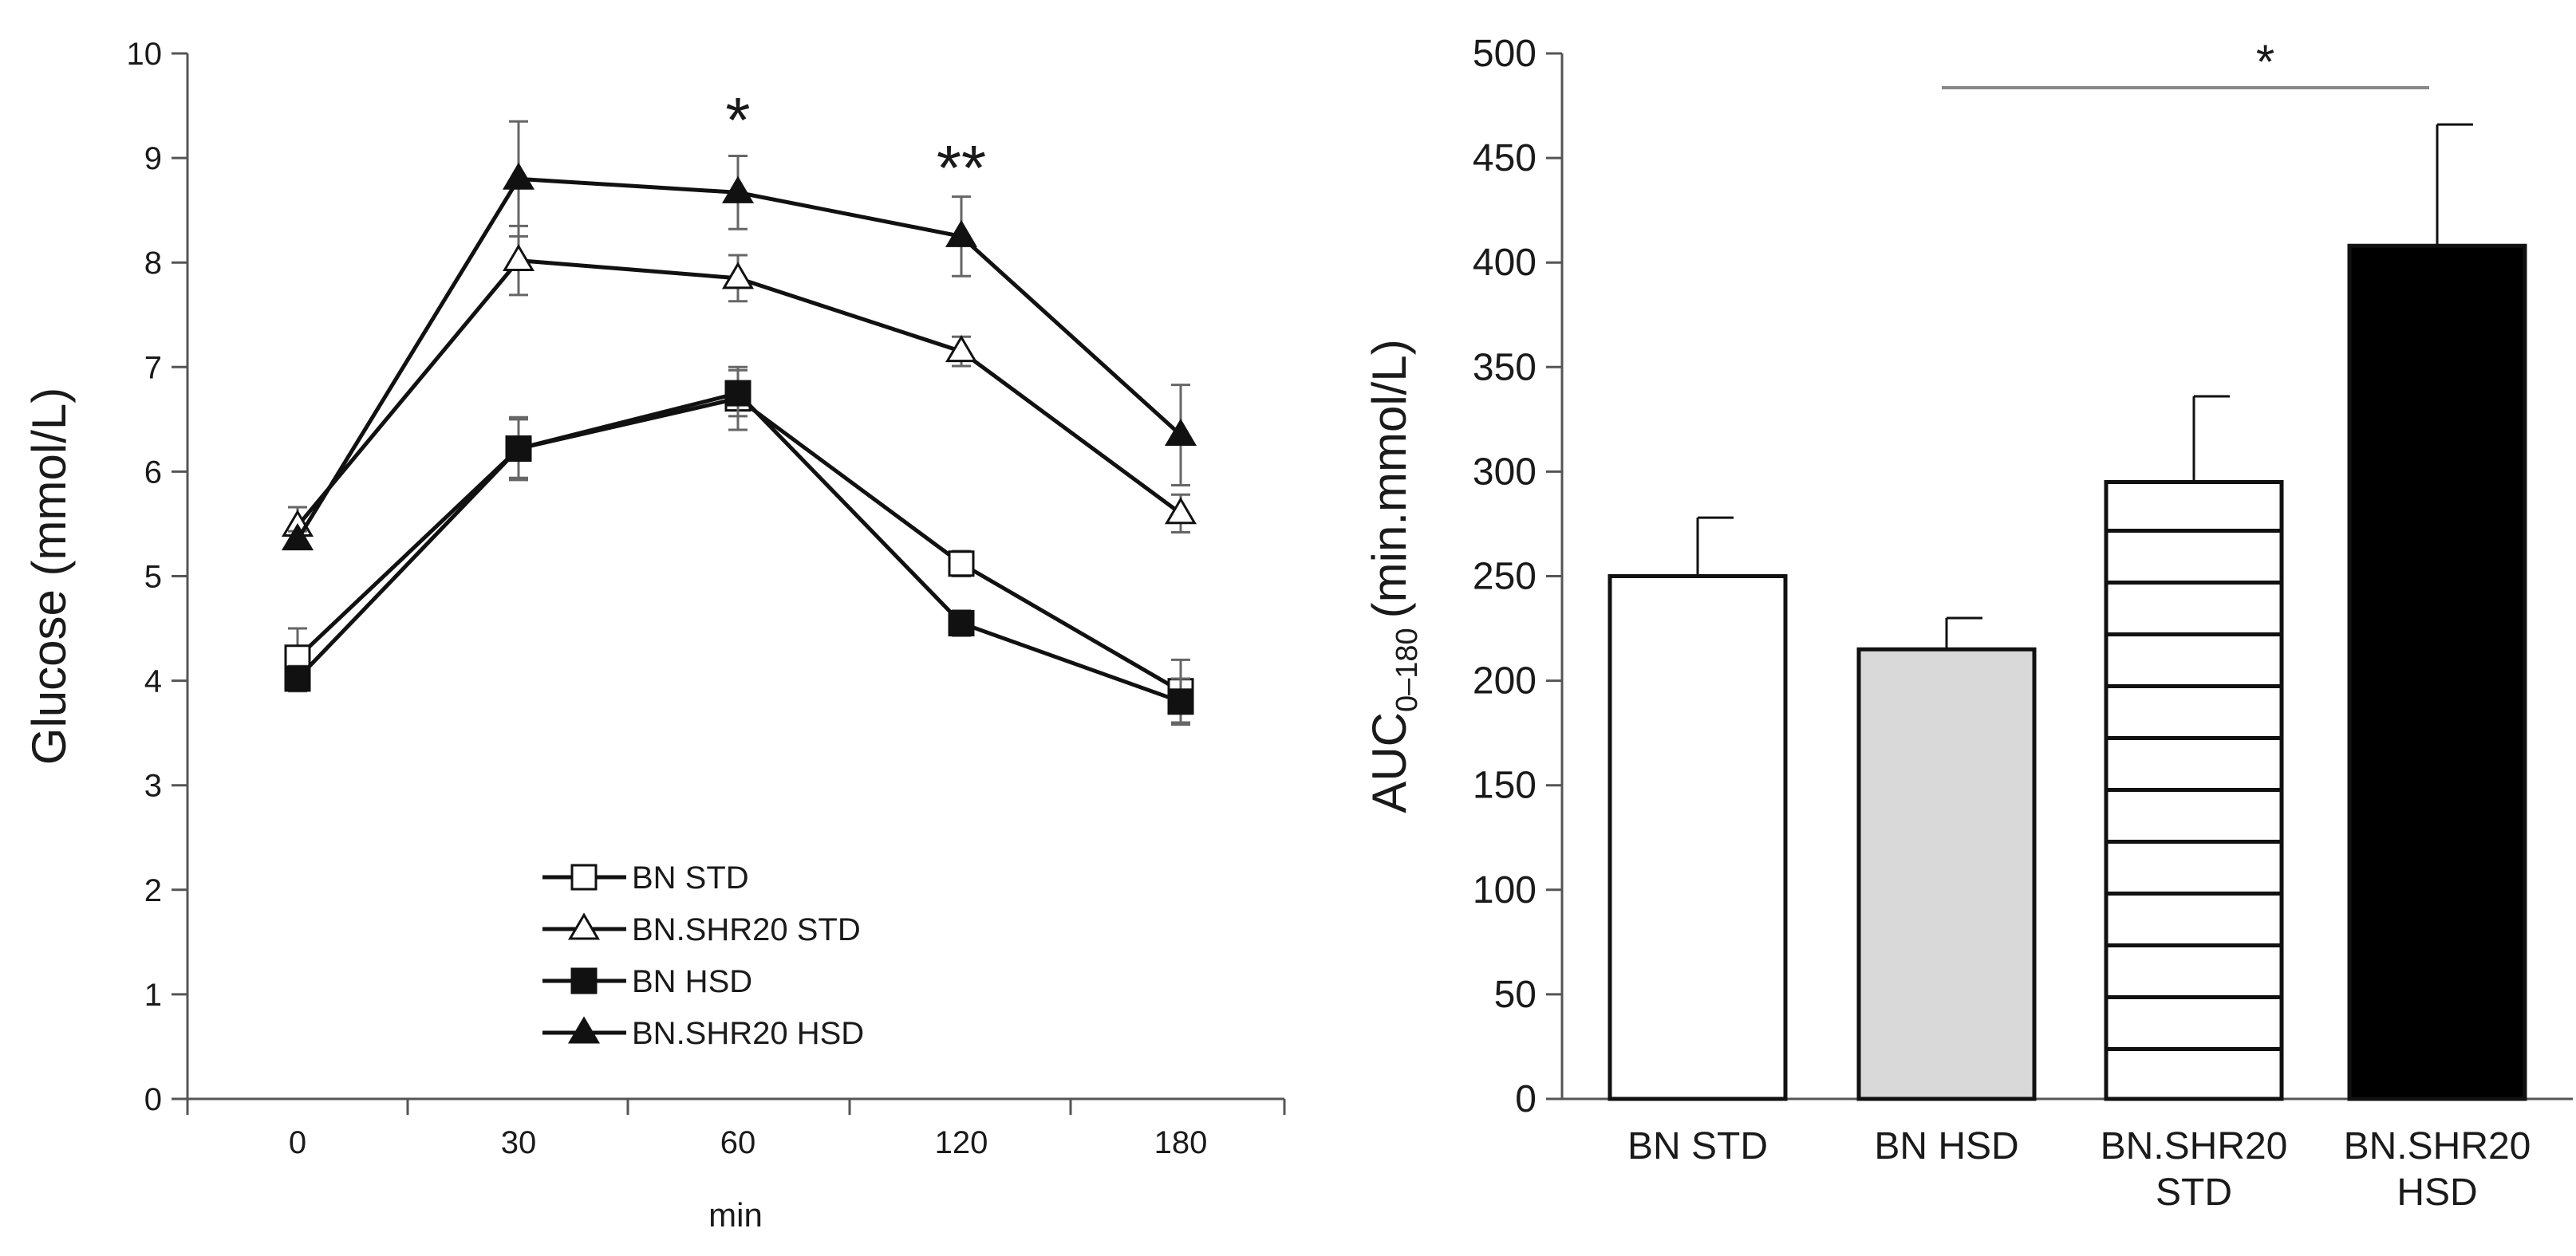 The image size is (2576, 1256). I want to click on legend-item: BN STD, so click(646, 878).